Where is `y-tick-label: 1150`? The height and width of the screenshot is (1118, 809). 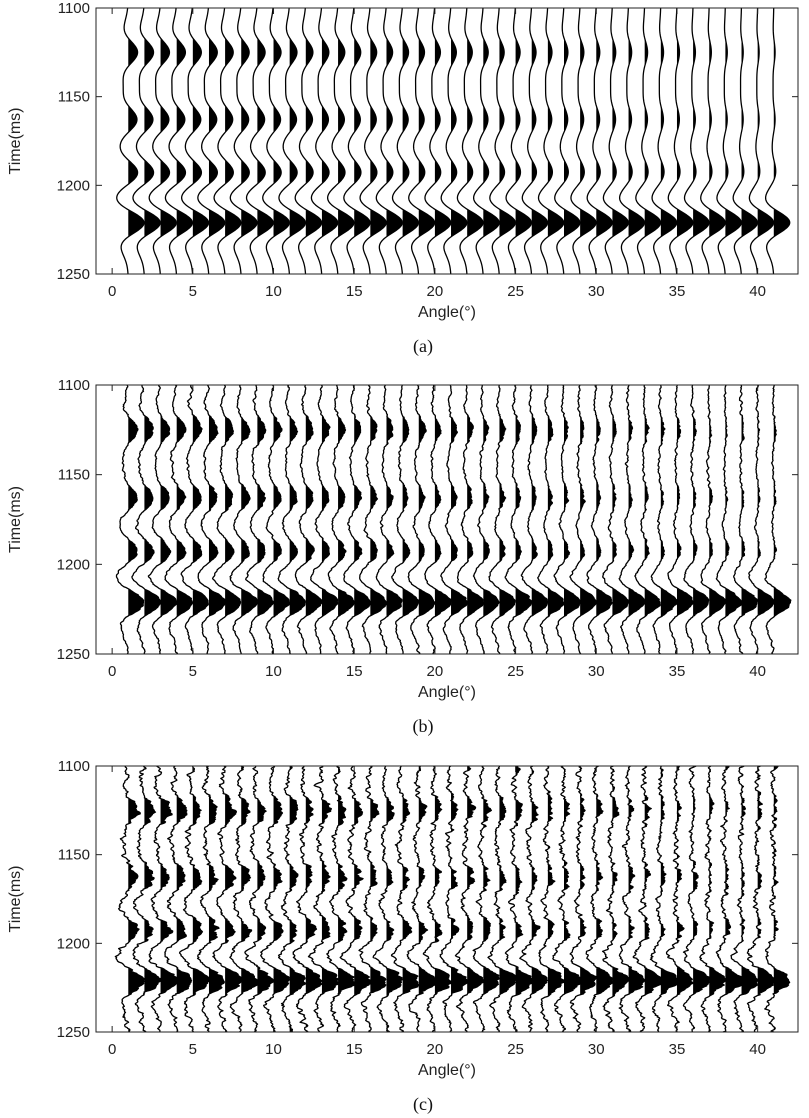 y-tick-label: 1150 is located at coordinates (74, 97).